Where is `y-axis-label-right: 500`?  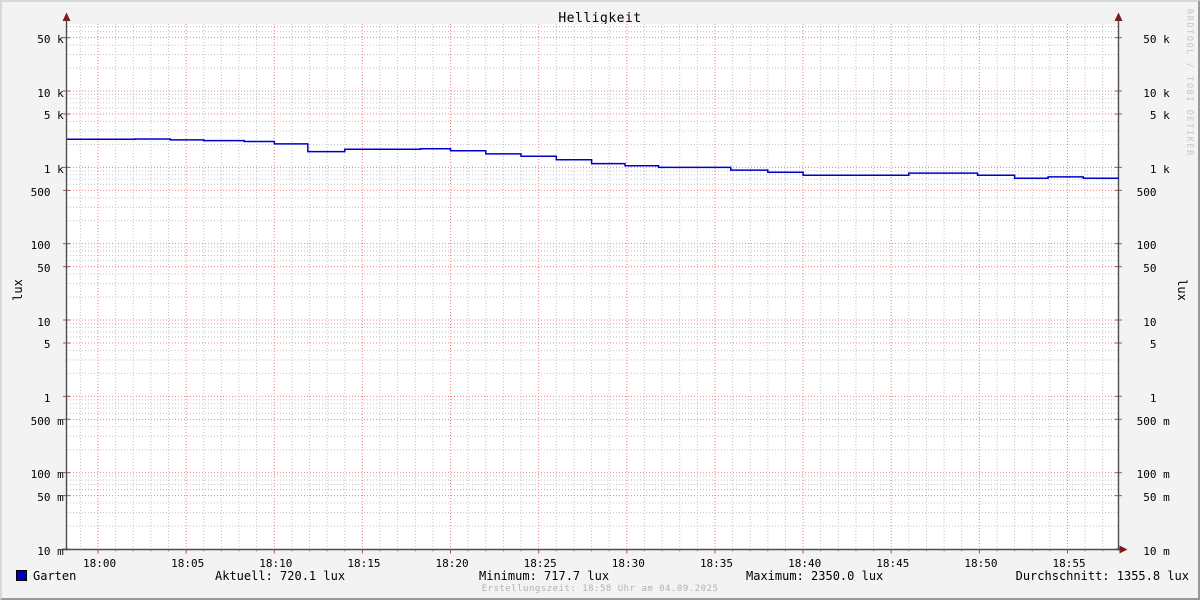
y-axis-label-right: 500 is located at coordinates (1150, 192).